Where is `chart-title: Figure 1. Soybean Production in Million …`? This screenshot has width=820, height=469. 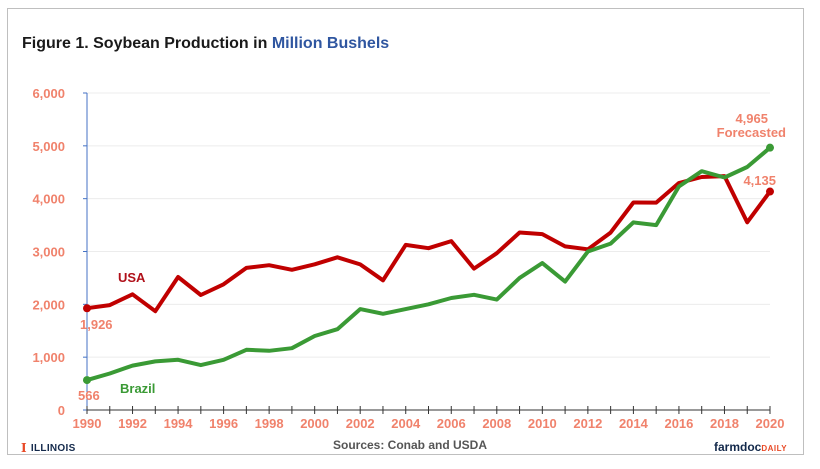 chart-title: Figure 1. Soybean Production in Million … is located at coordinates (205, 44).